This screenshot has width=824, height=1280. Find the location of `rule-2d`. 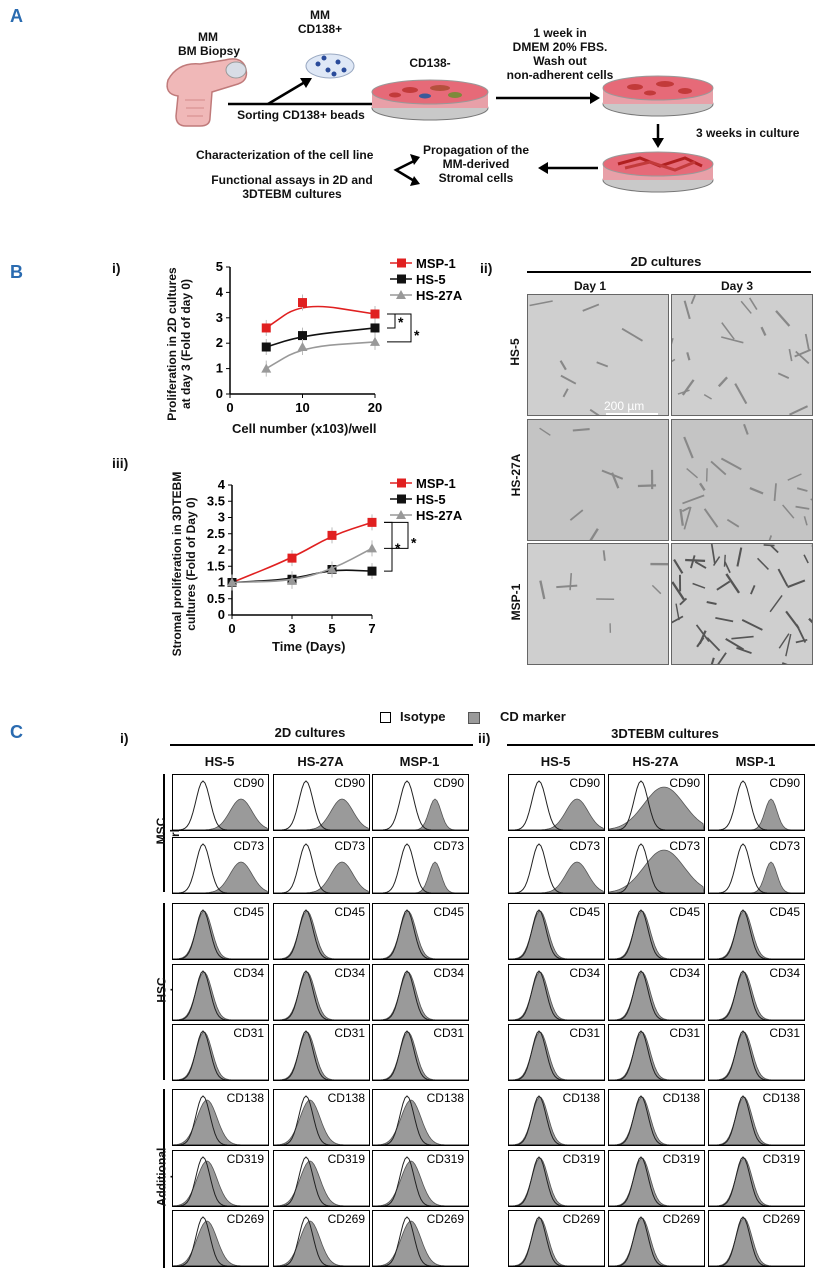

rule-2d is located at coordinates (321, 745).